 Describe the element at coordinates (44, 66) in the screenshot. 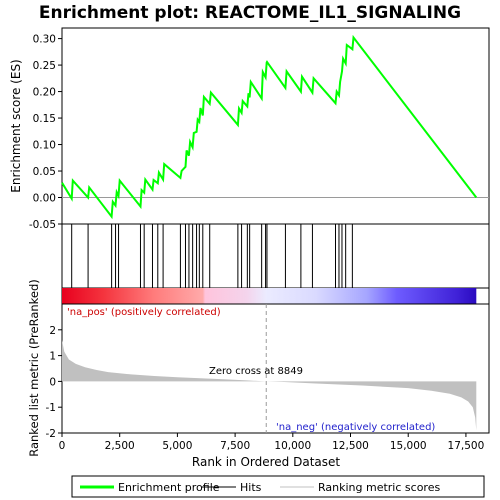

I see `es-y-tick-label: 0.25` at that location.